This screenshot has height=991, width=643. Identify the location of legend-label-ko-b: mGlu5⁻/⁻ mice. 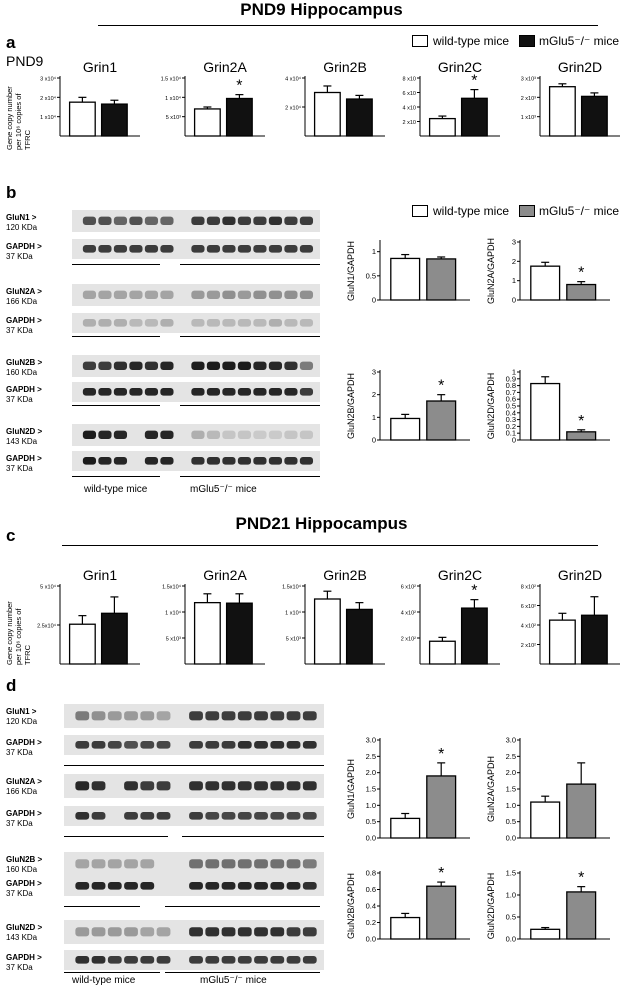
(579, 211).